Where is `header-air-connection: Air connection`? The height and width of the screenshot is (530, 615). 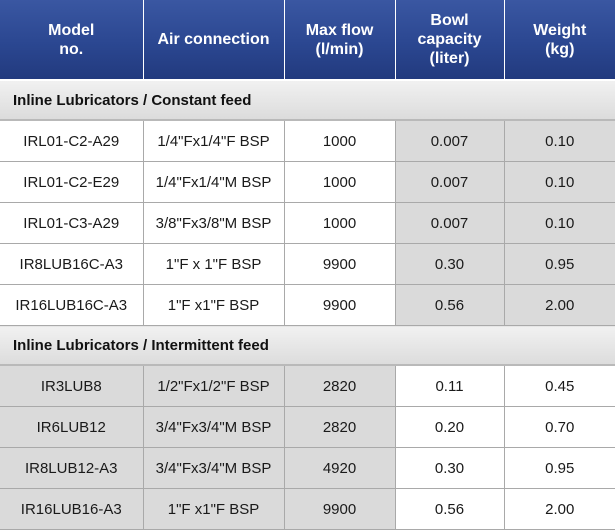
header-air-connection: Air connection is located at coordinates (213, 40).